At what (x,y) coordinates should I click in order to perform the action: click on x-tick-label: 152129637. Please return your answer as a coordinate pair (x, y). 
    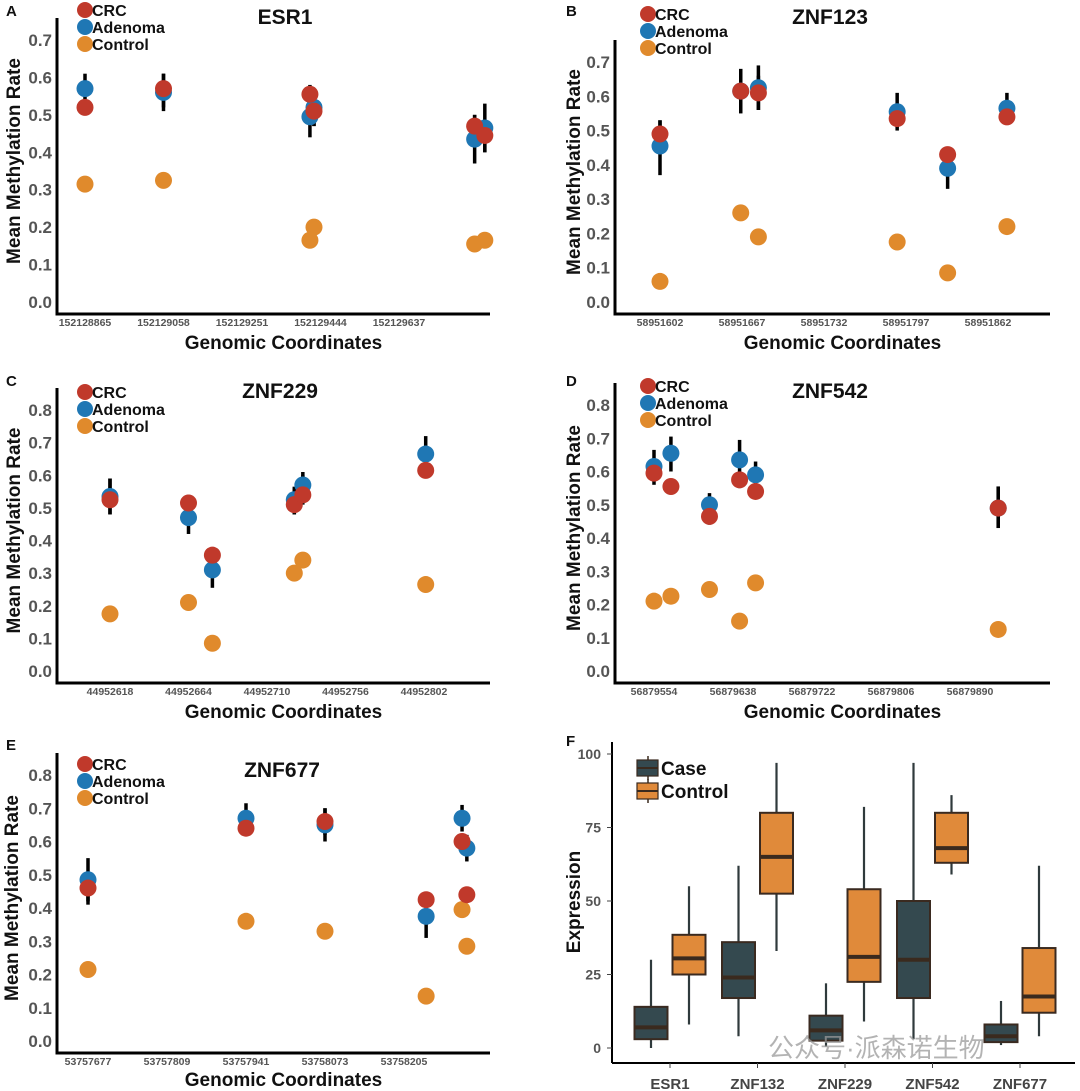
    Looking at the image, I should click on (399, 323).